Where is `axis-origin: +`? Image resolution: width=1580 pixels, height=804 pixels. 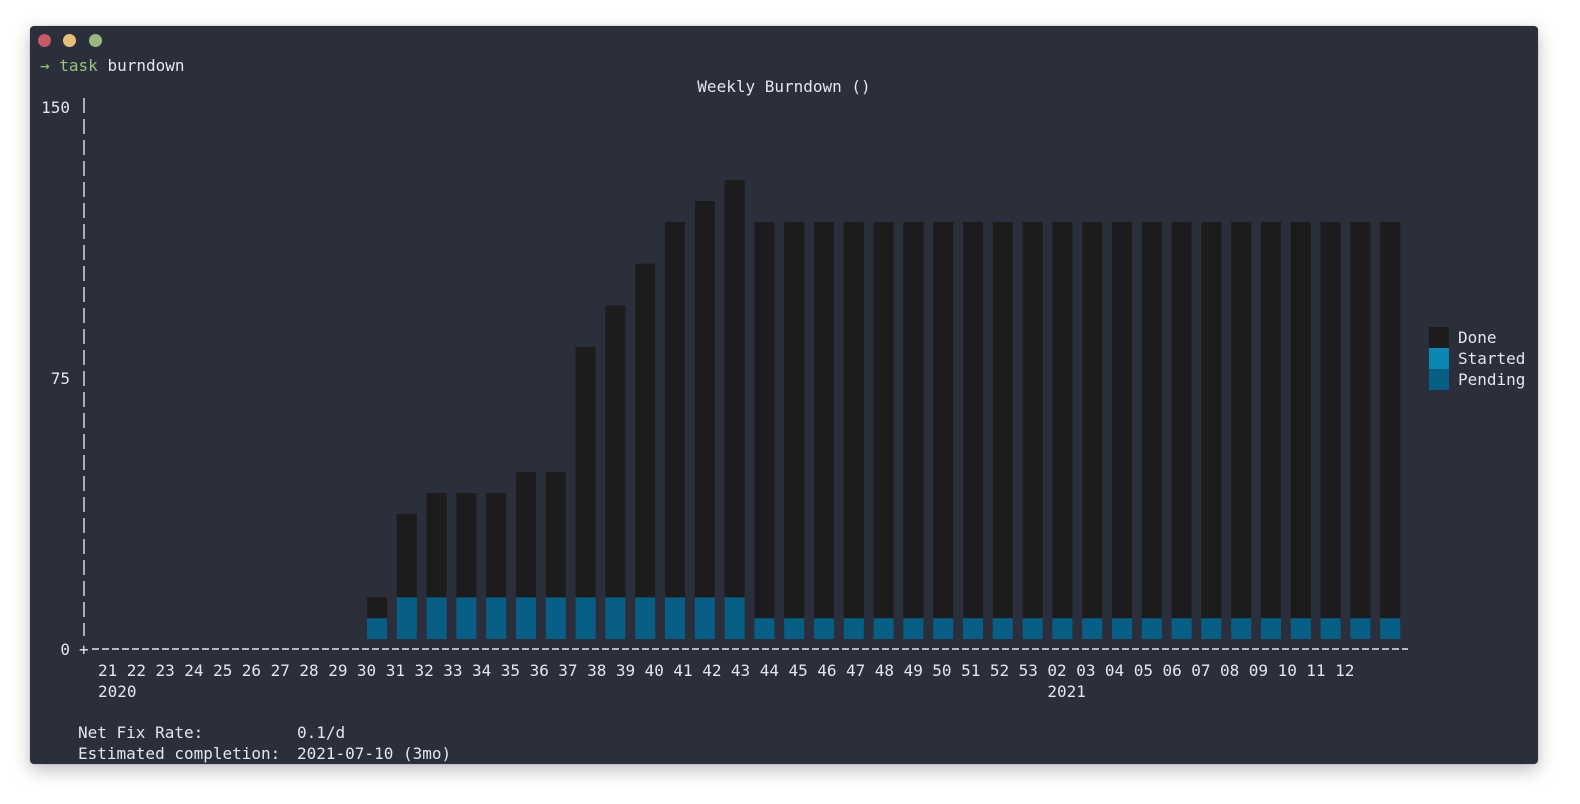 axis-origin: + is located at coordinates (84, 649).